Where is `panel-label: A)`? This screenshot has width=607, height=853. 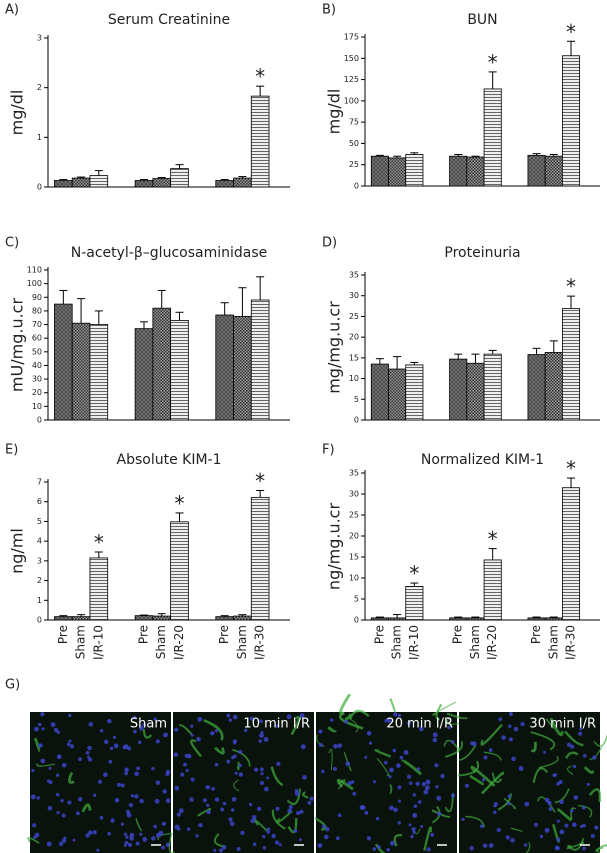
panel-label: A) is located at coordinates (12, 10).